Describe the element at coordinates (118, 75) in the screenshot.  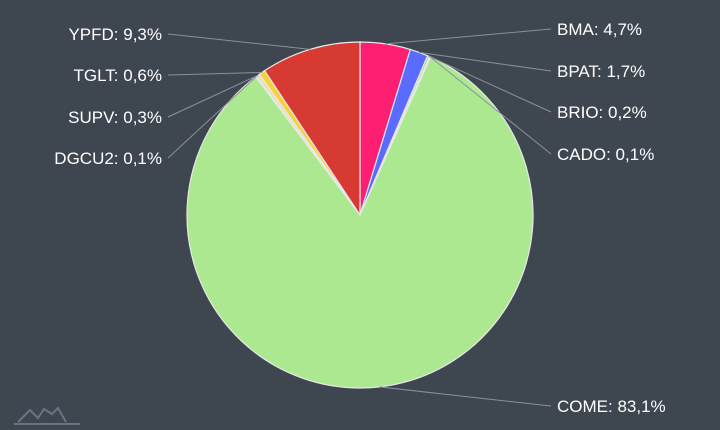
I see `slice-label-tglt: TGLT: 0,6%` at that location.